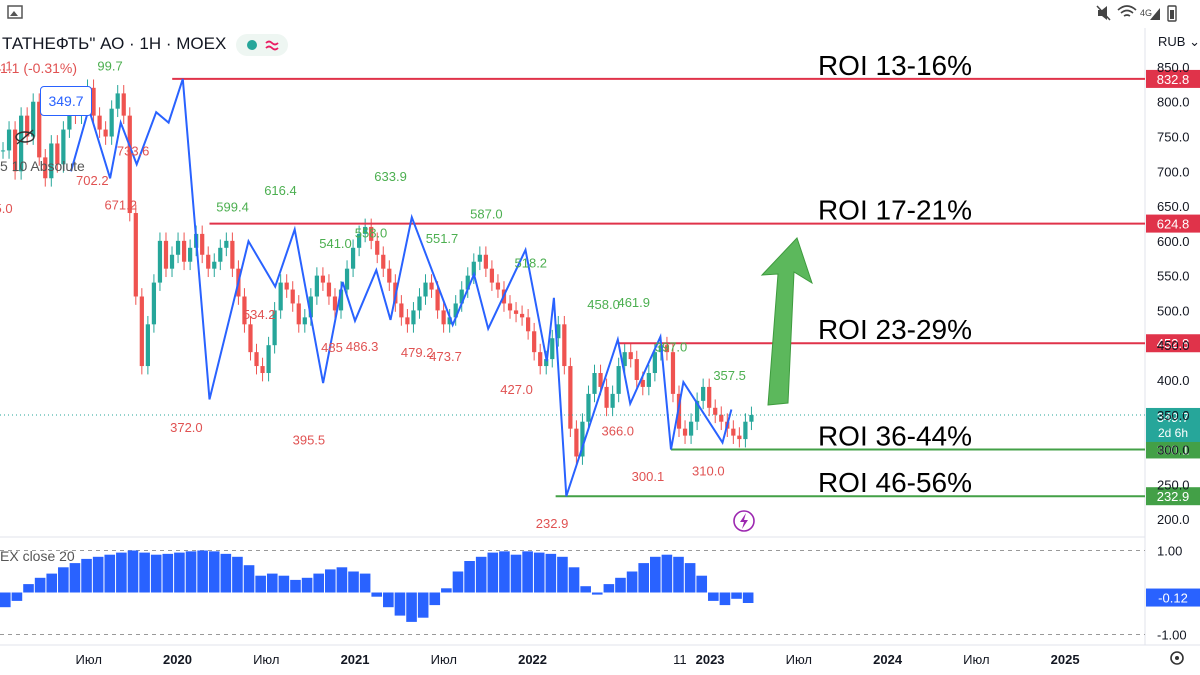 The image size is (1200, 675). I want to click on wifi-icon, so click(1127, 11).